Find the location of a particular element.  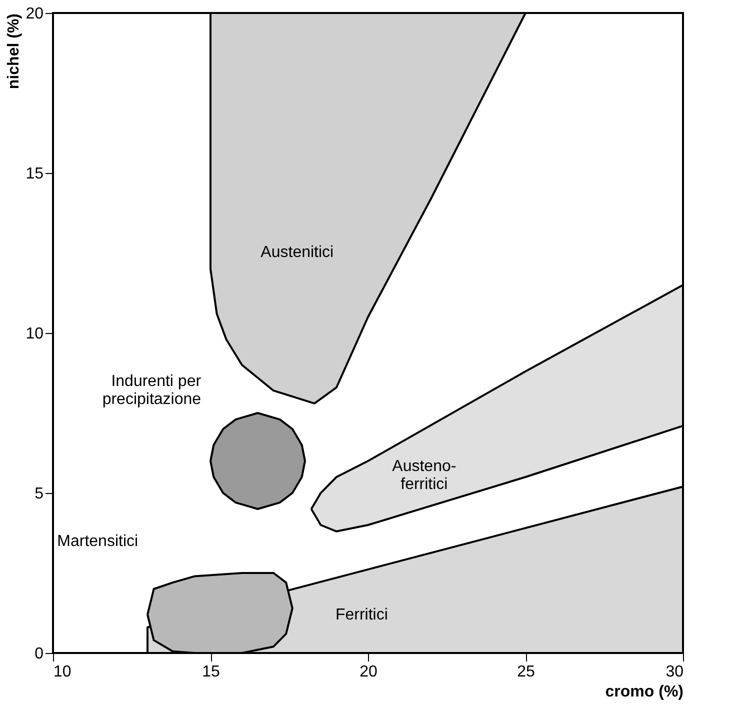

series-label: Austeno- ferritici is located at coordinates (424, 475).